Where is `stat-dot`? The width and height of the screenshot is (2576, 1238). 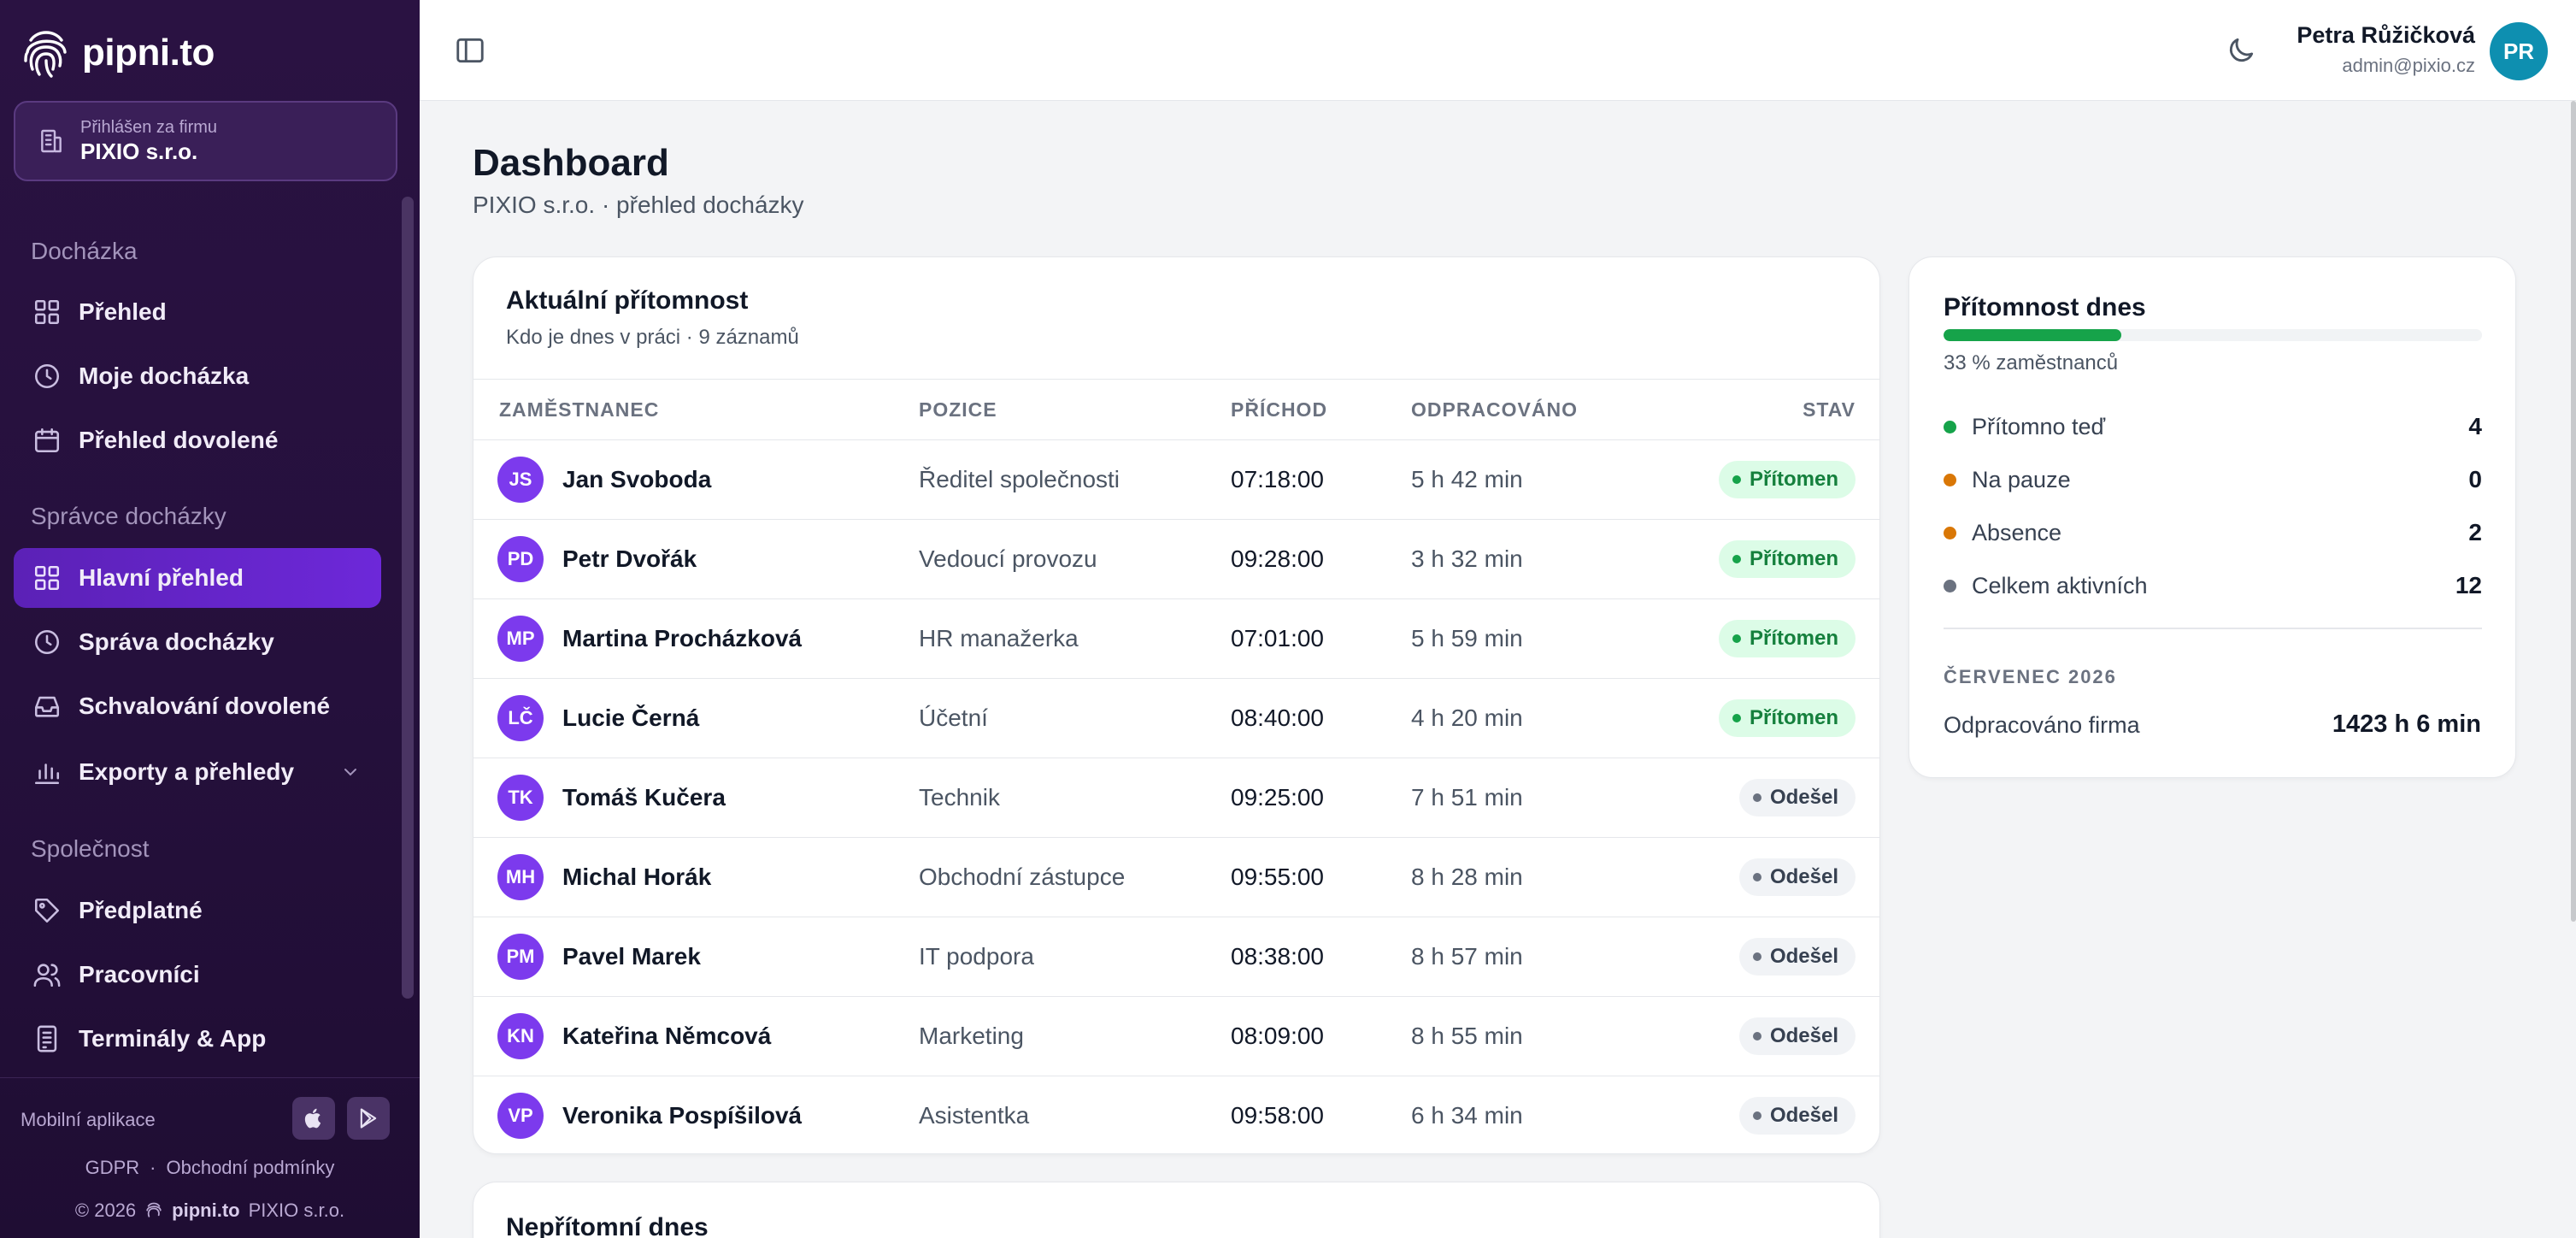
stat-dot is located at coordinates (1950, 426).